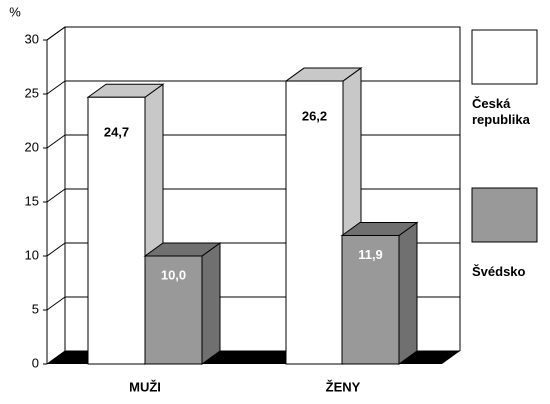 The height and width of the screenshot is (404, 550). I want to click on data-label: 10,0, so click(173, 274).